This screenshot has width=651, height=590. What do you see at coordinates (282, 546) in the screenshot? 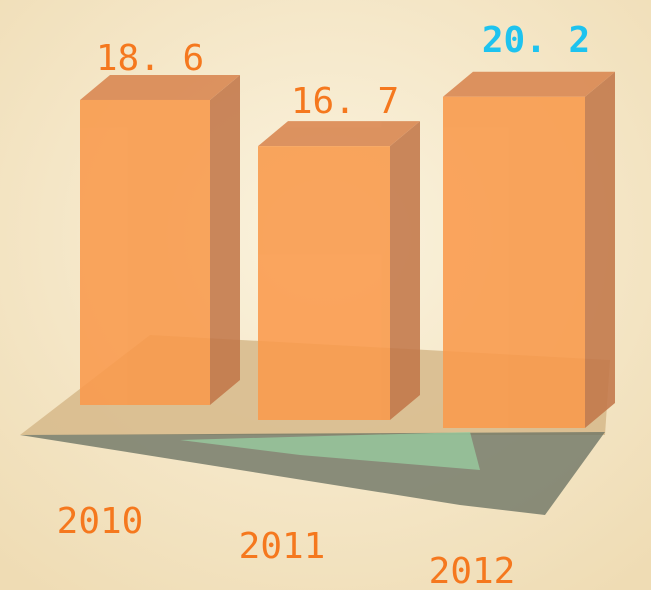
I see `category-label: 2011` at bounding box center [282, 546].